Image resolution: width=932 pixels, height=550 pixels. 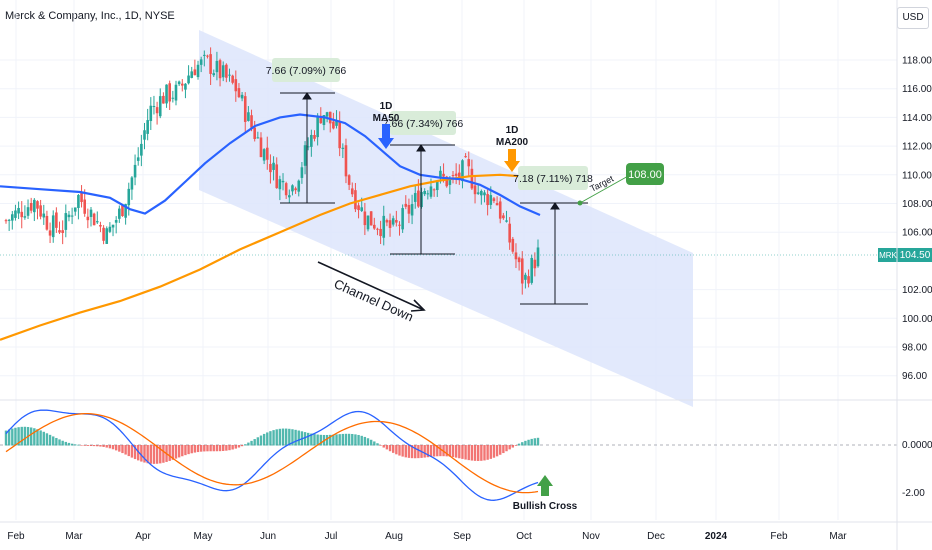 I want to click on channel-arrow, so click(x=371, y=286).